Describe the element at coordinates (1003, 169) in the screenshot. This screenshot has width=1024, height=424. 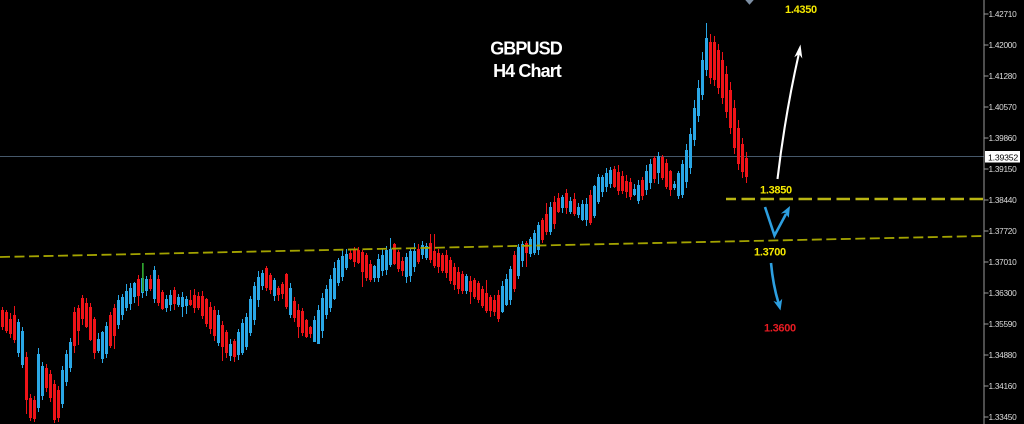
I see `svg-text: 1.39150` at that location.